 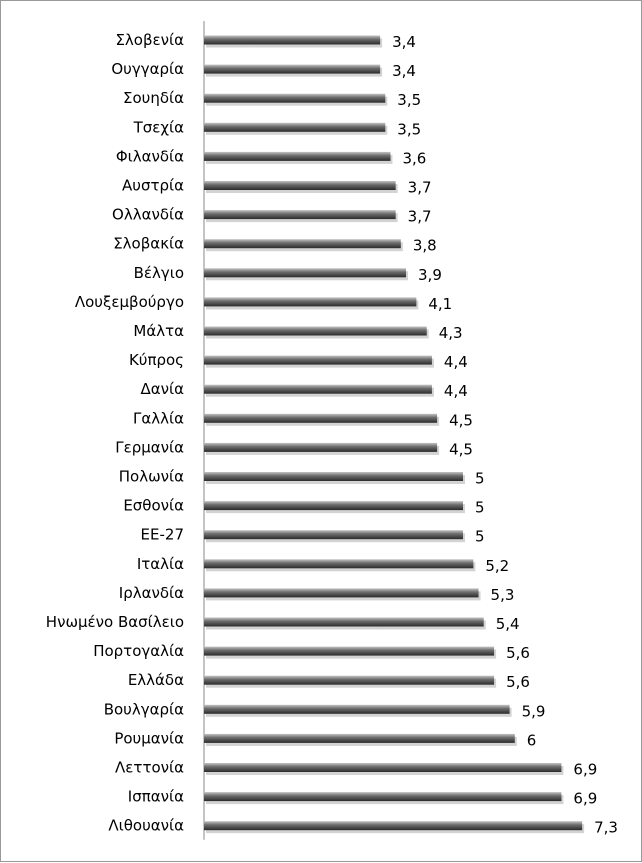 What do you see at coordinates (159, 273) in the screenshot?
I see `category-label: Βέλγιο` at bounding box center [159, 273].